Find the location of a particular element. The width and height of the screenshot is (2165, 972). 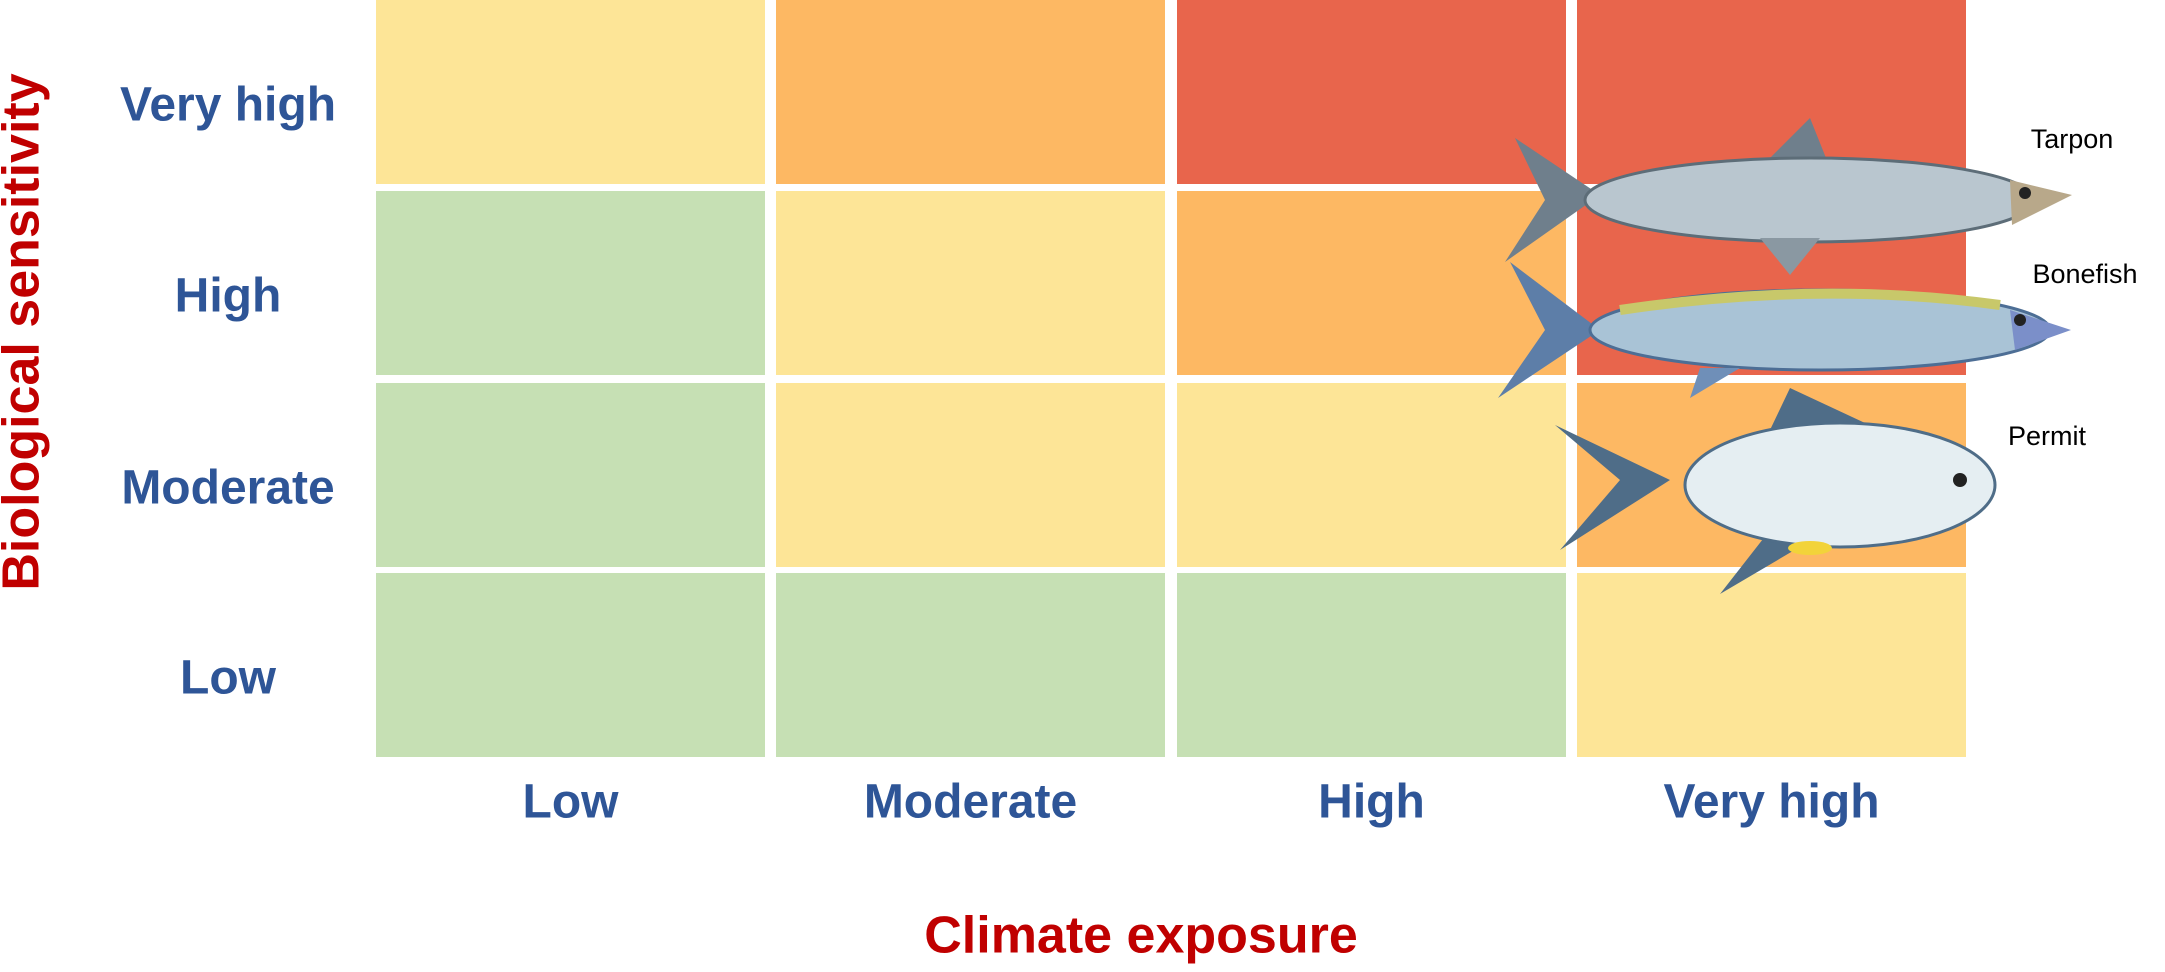

y-axis-title: Biological sensitivity is located at coordinates (25, 331).